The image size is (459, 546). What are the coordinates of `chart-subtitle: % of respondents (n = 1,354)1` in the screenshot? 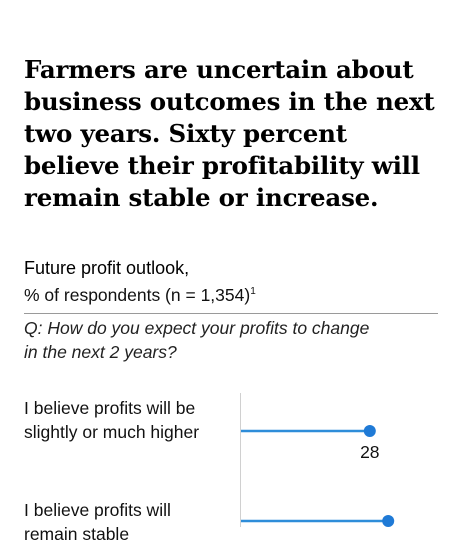 It's located at (140, 293).